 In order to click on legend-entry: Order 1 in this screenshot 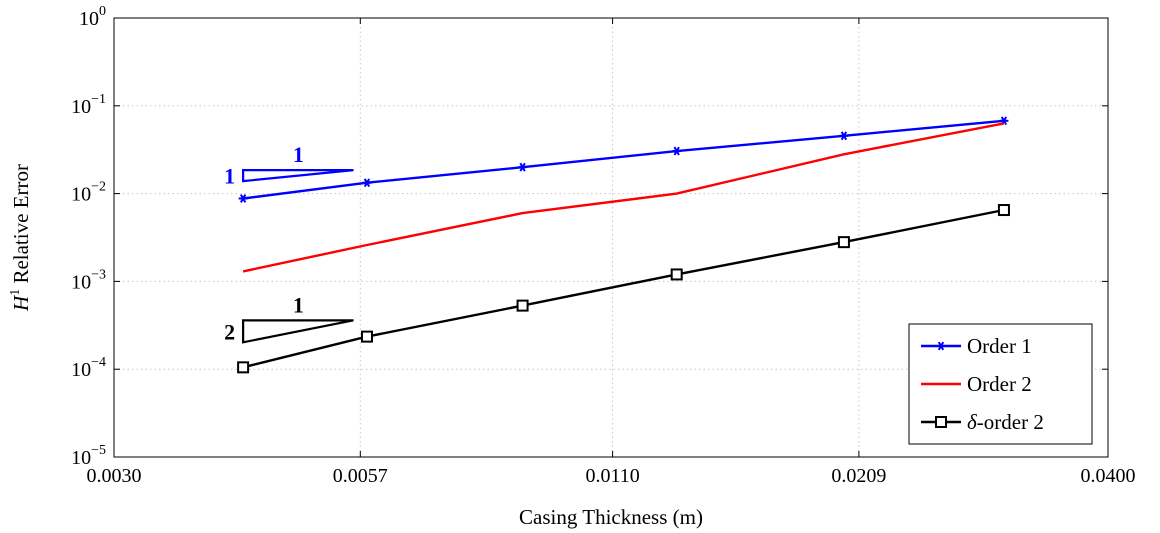, I will do `click(976, 346)`.